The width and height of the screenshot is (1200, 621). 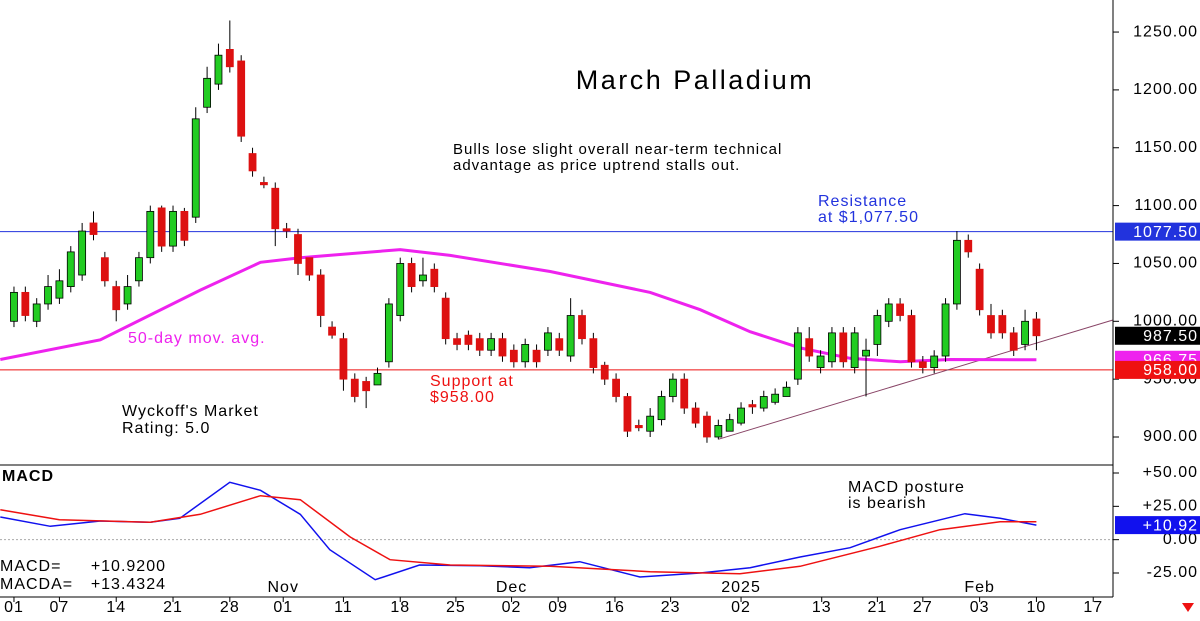 I want to click on level-label: at $1,077.50, so click(x=868, y=217).